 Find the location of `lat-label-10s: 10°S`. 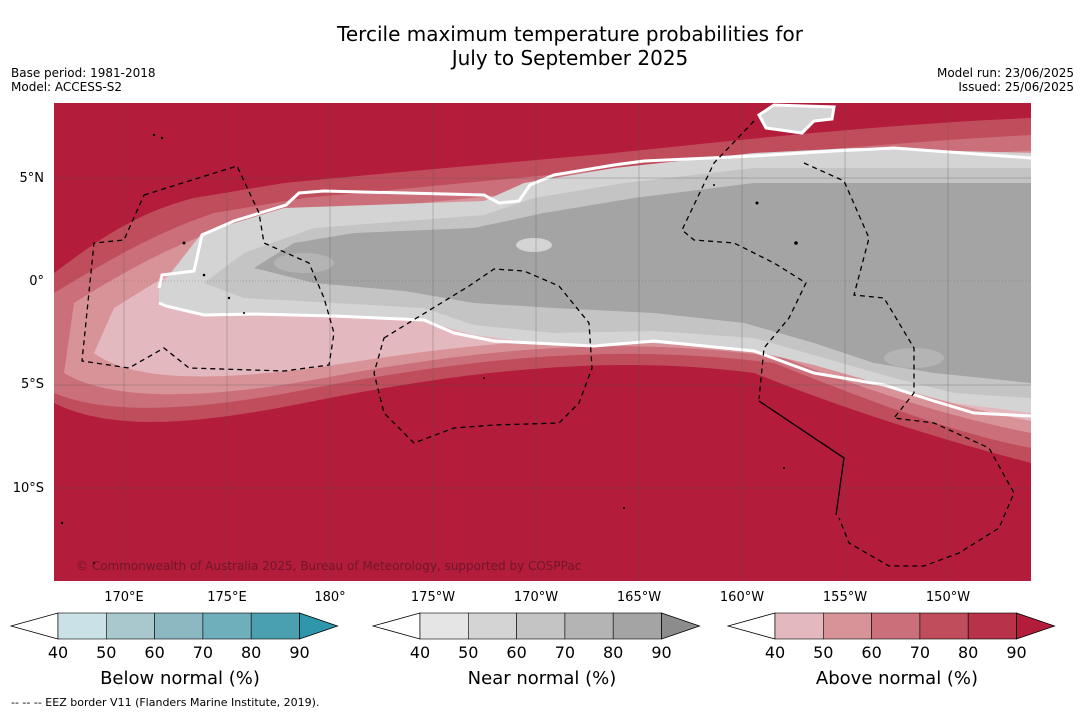

lat-label-10s: 10°S is located at coordinates (28, 488).